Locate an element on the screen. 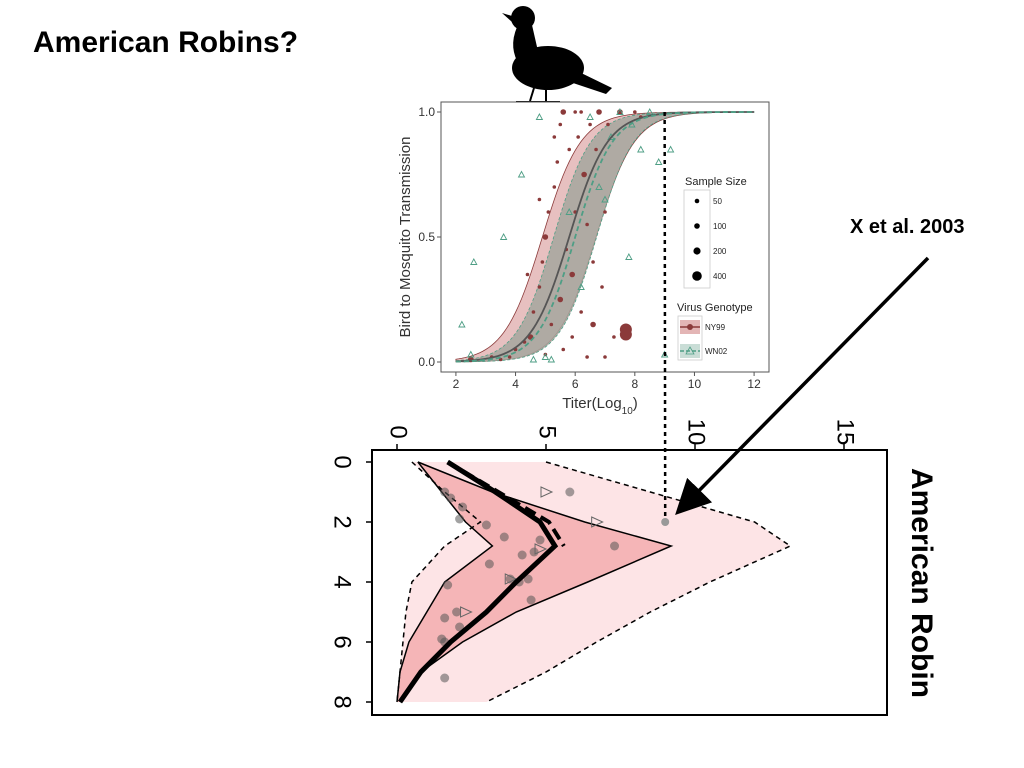 The image size is (1024, 768). x-tick-label: 8 is located at coordinates (634, 384).